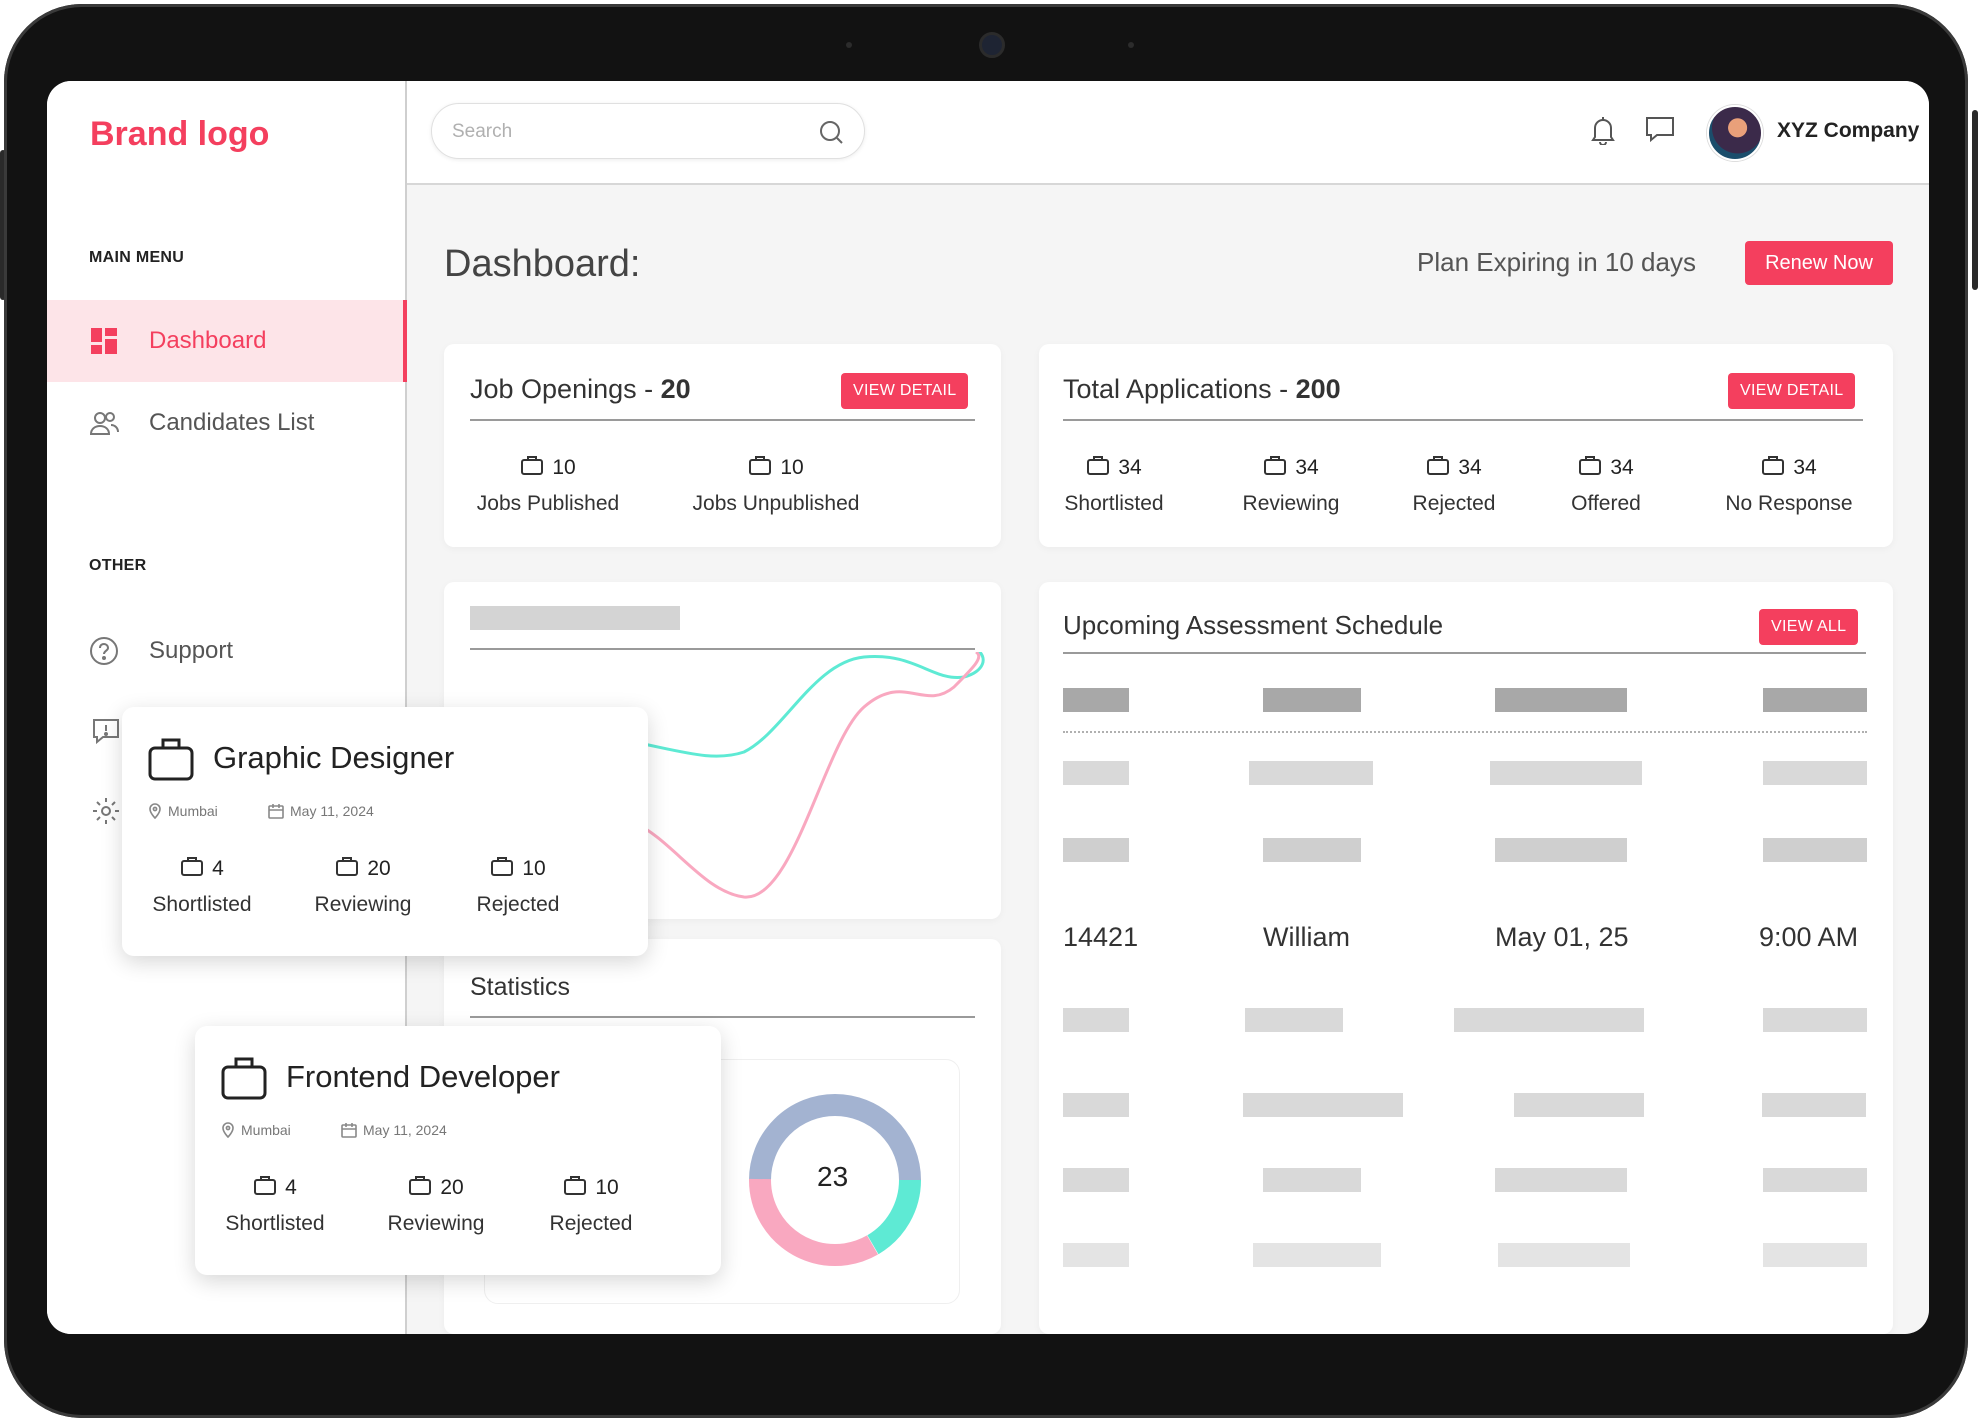 Image resolution: width=1978 pixels, height=1422 pixels. I want to click on help-icon, so click(104, 651).